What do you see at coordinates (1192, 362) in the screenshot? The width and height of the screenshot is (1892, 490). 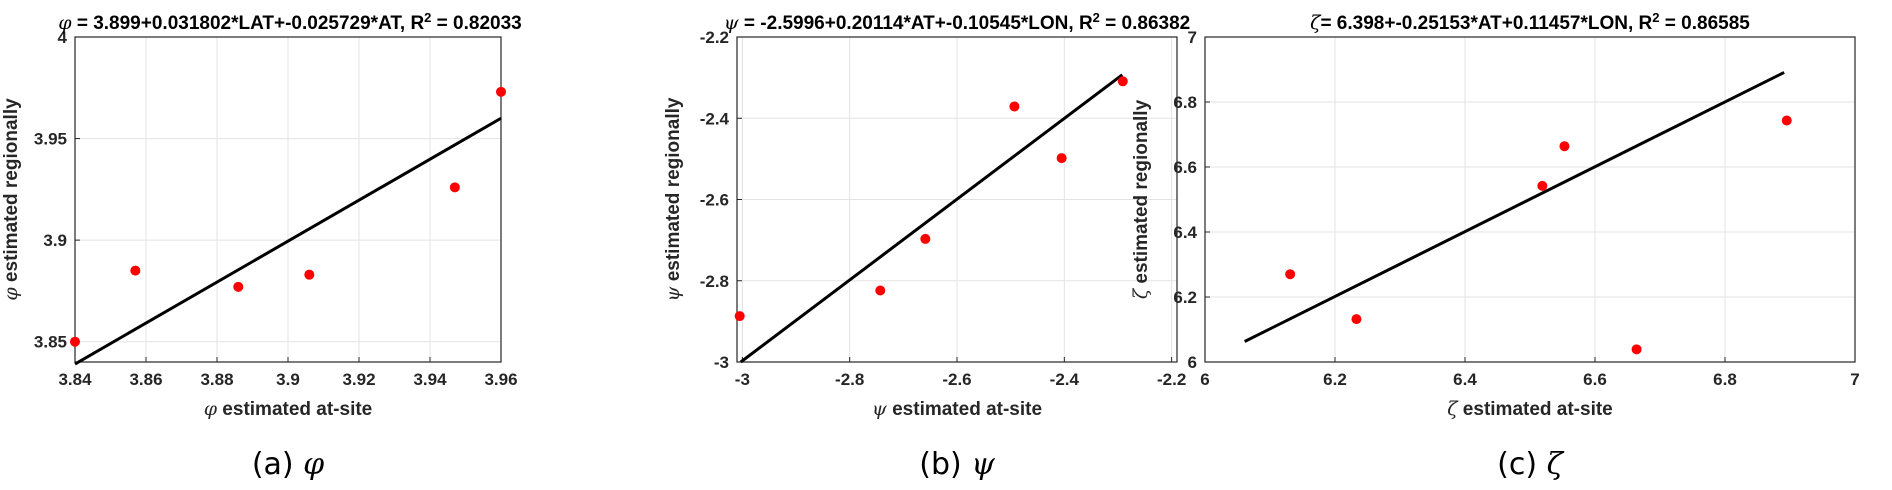 I see `y-tick-label: 6` at bounding box center [1192, 362].